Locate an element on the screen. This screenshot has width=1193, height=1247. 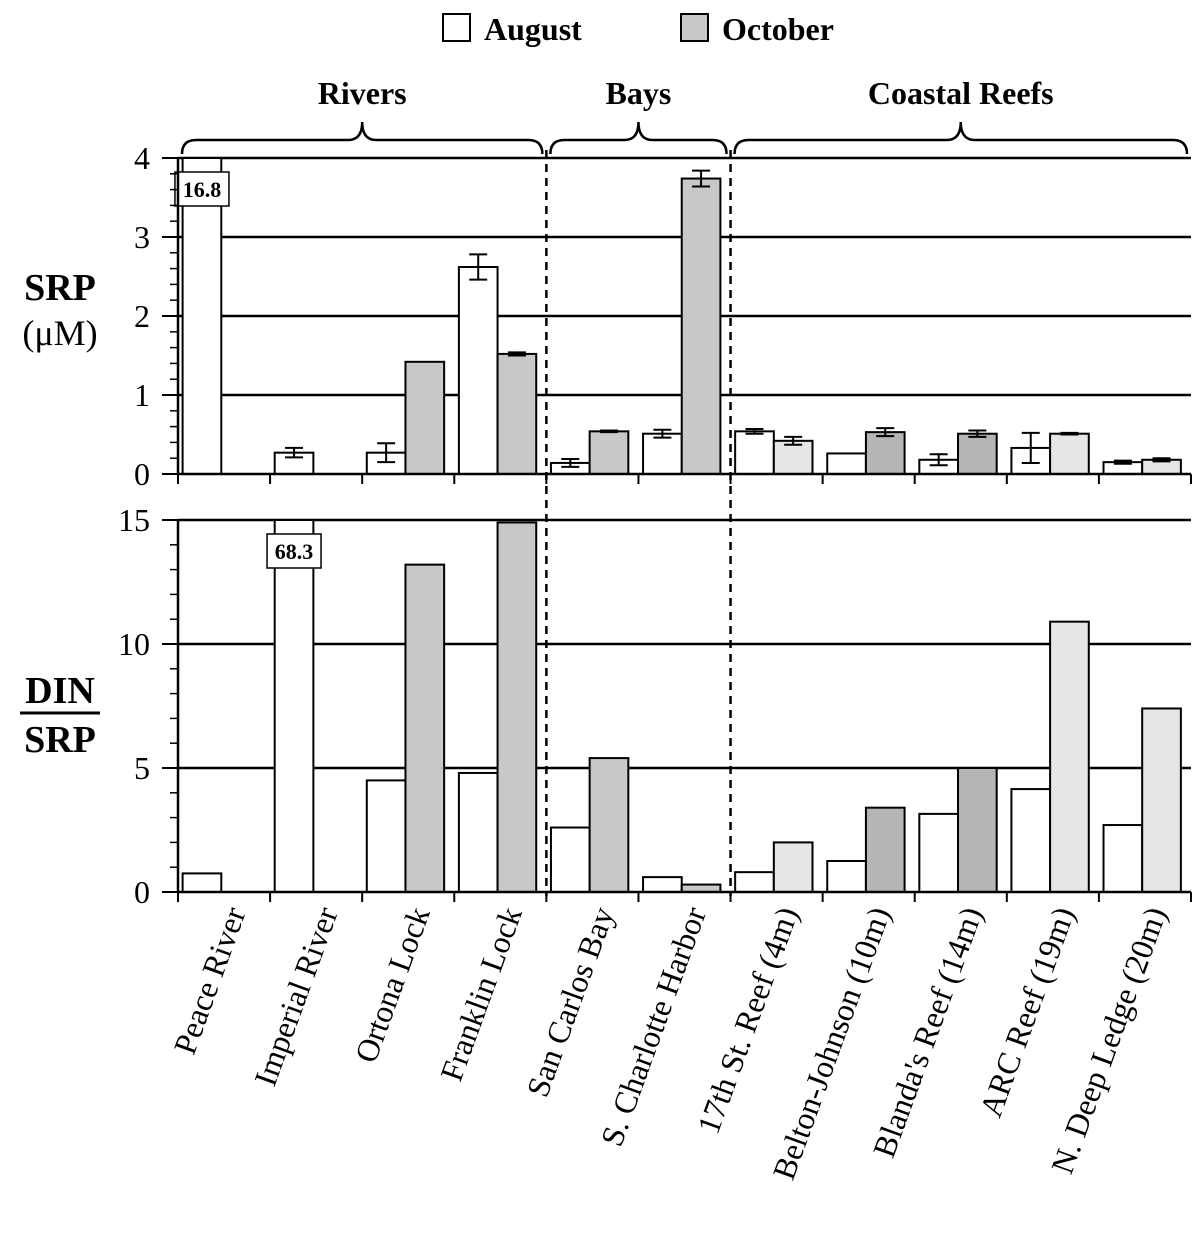
category-label-ortona-lock: Ortona Lock is located at coordinates (391, 984).